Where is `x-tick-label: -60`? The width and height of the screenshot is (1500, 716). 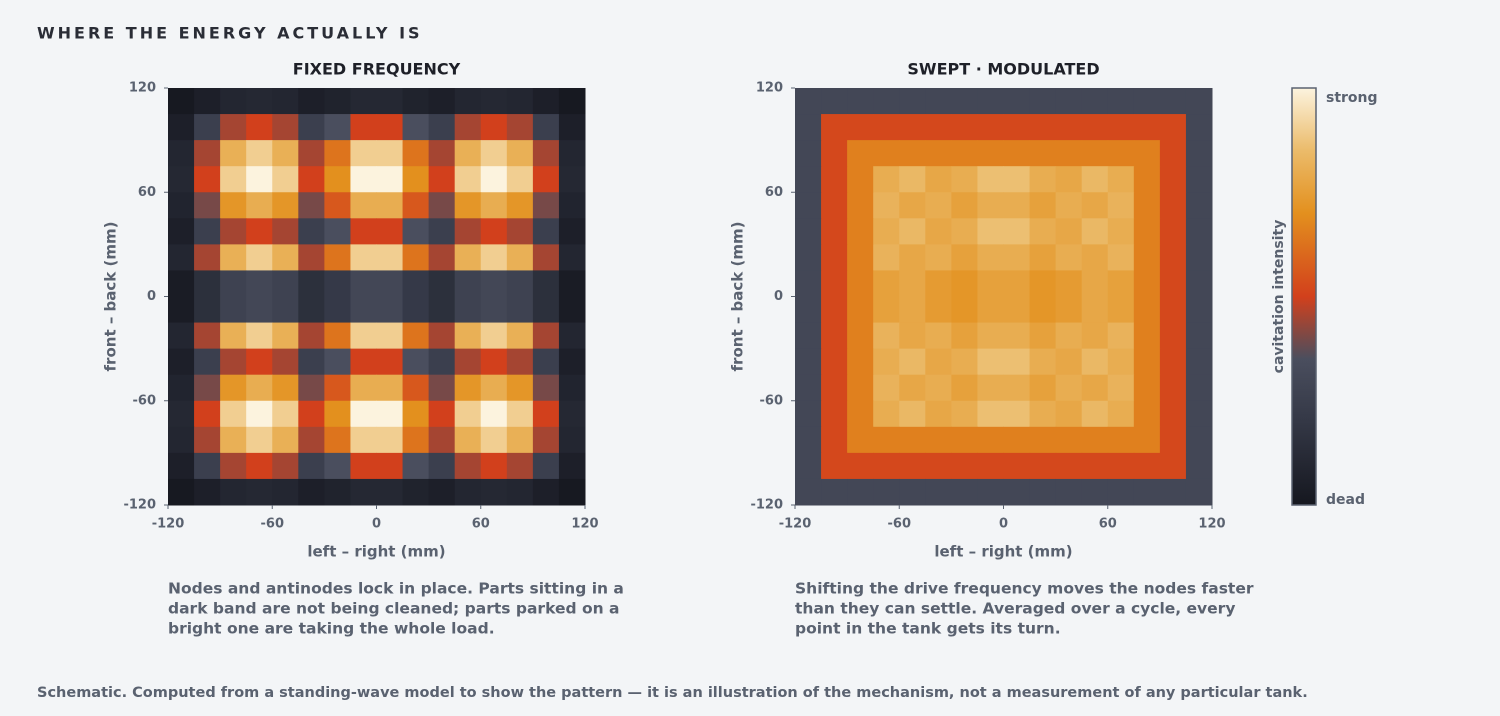 x-tick-label: -60 is located at coordinates (273, 524).